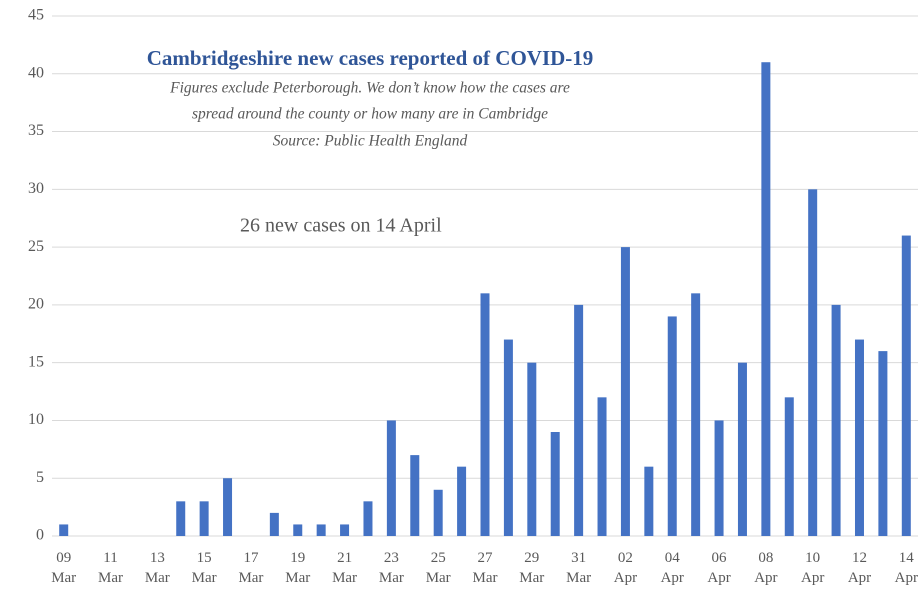 Image resolution: width=924 pixels, height=597 pixels. I want to click on y-tick-label: 25, so click(36, 246).